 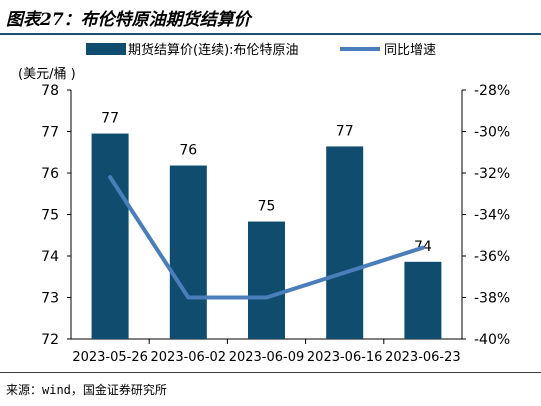 I want to click on y-left-ticks: 72 73 74 75 76 77 78, so click(x=56, y=215).